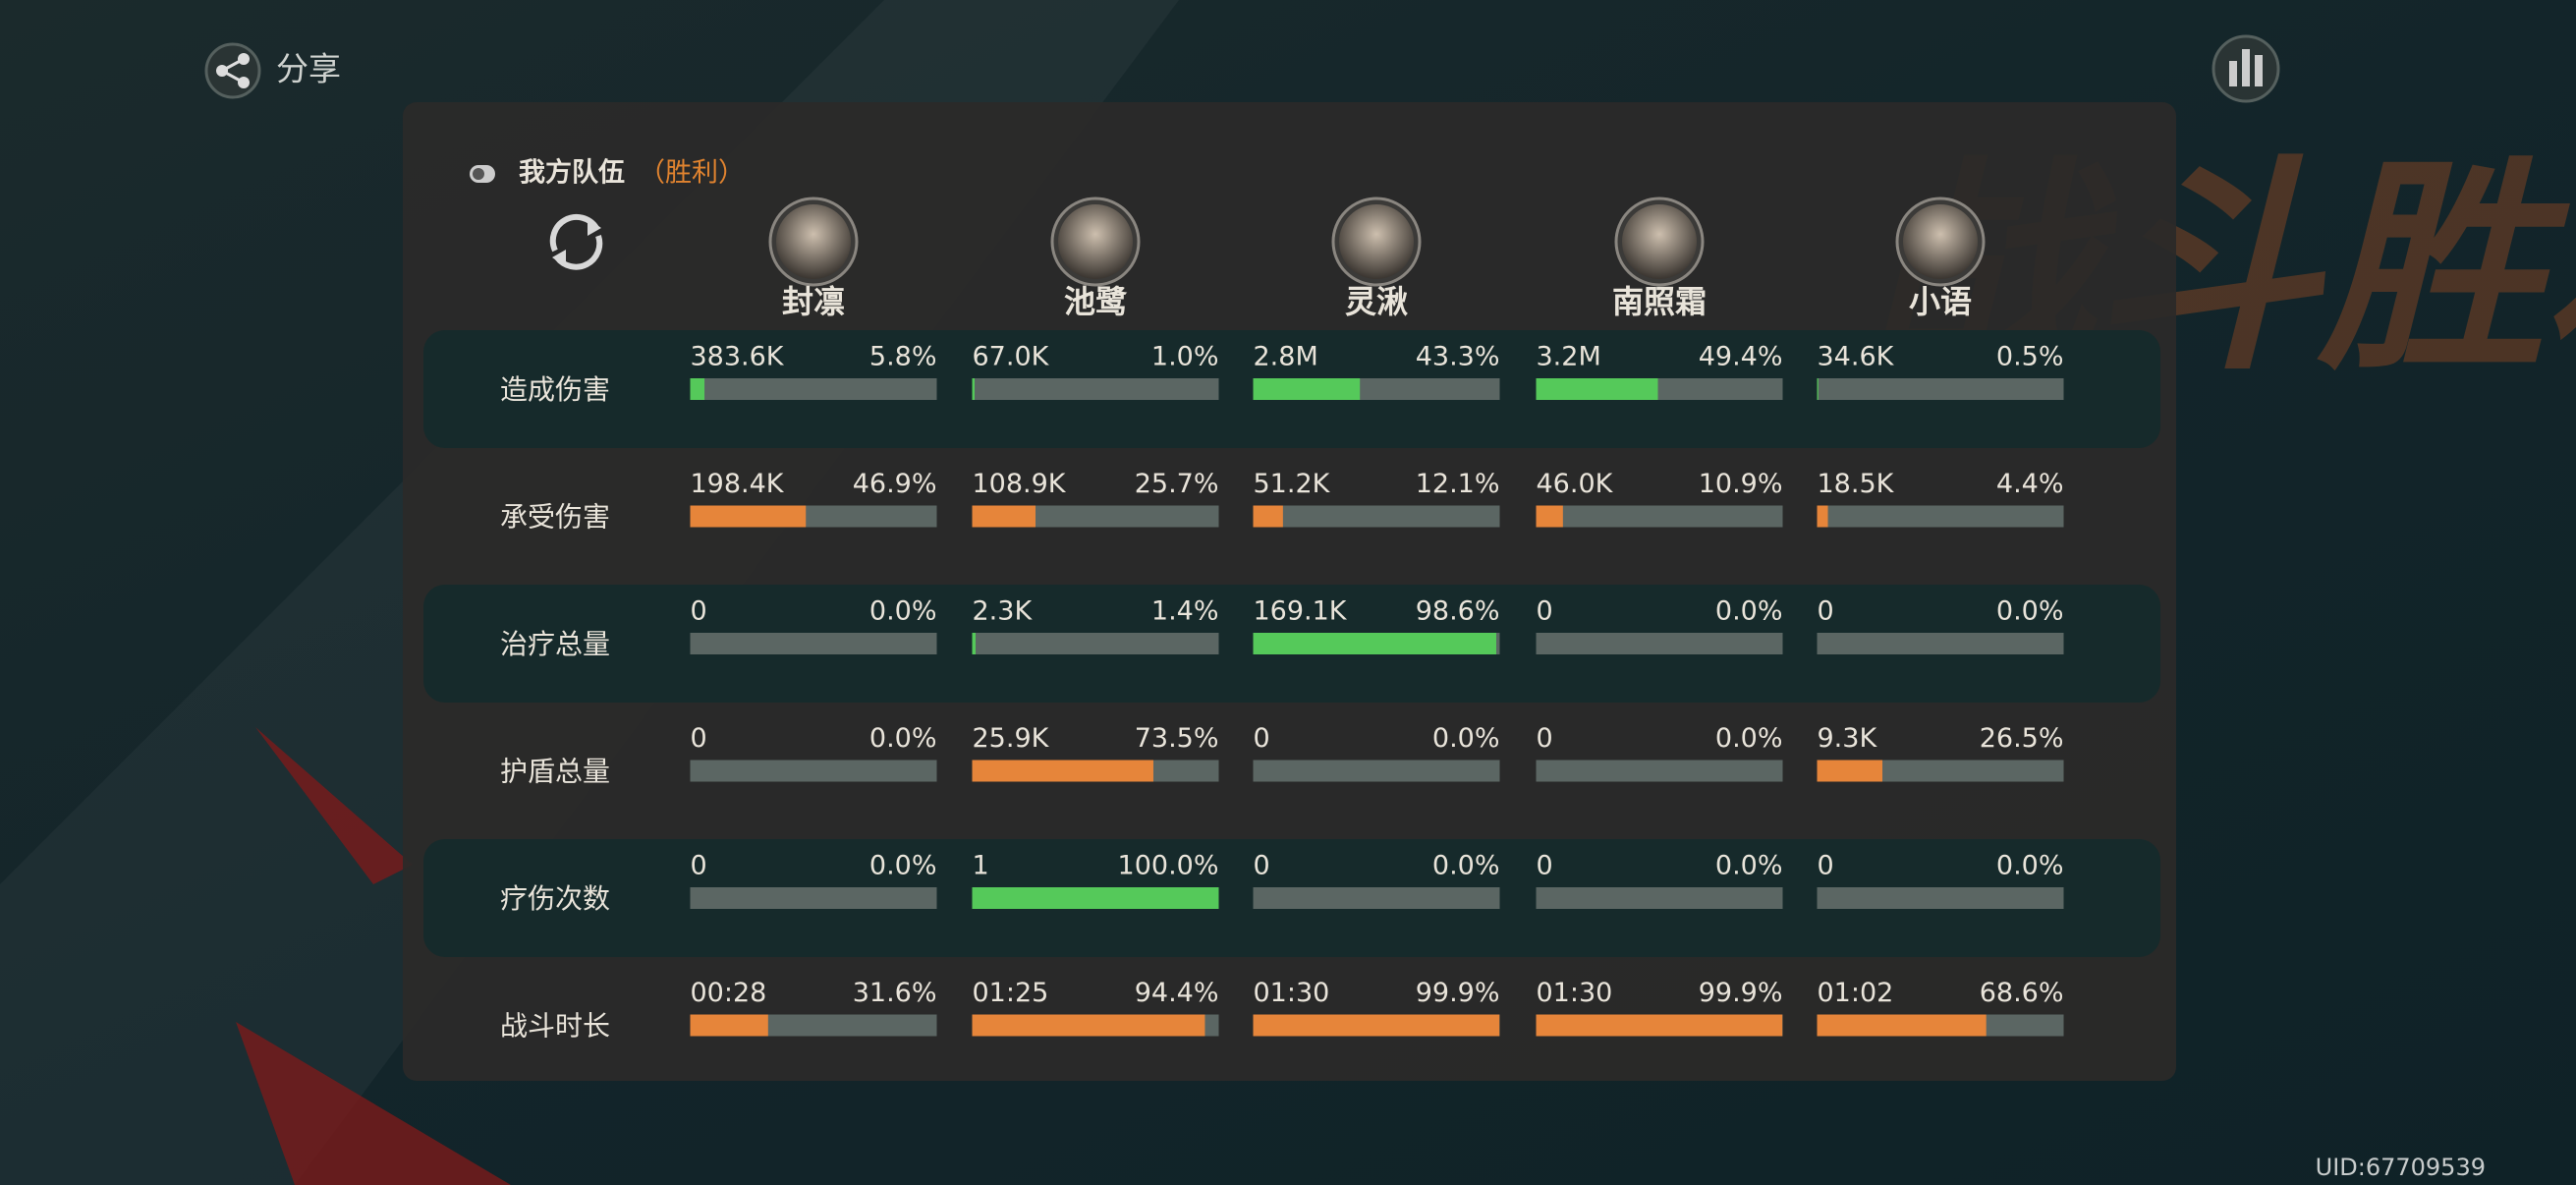 This screenshot has height=1185, width=2576. Describe the element at coordinates (2030, 484) in the screenshot. I see `percent-label: 4.4%` at that location.